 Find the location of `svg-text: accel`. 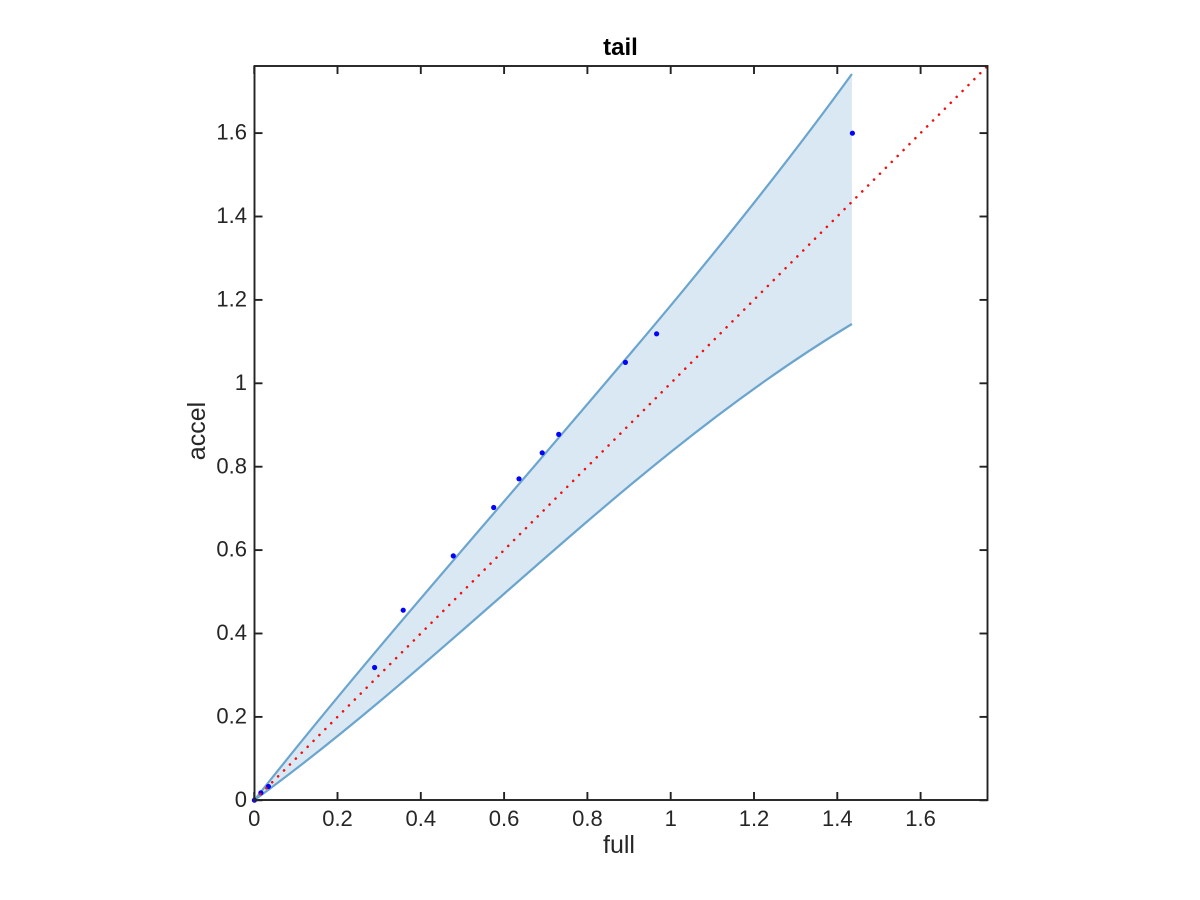

svg-text: accel is located at coordinates (197, 431).